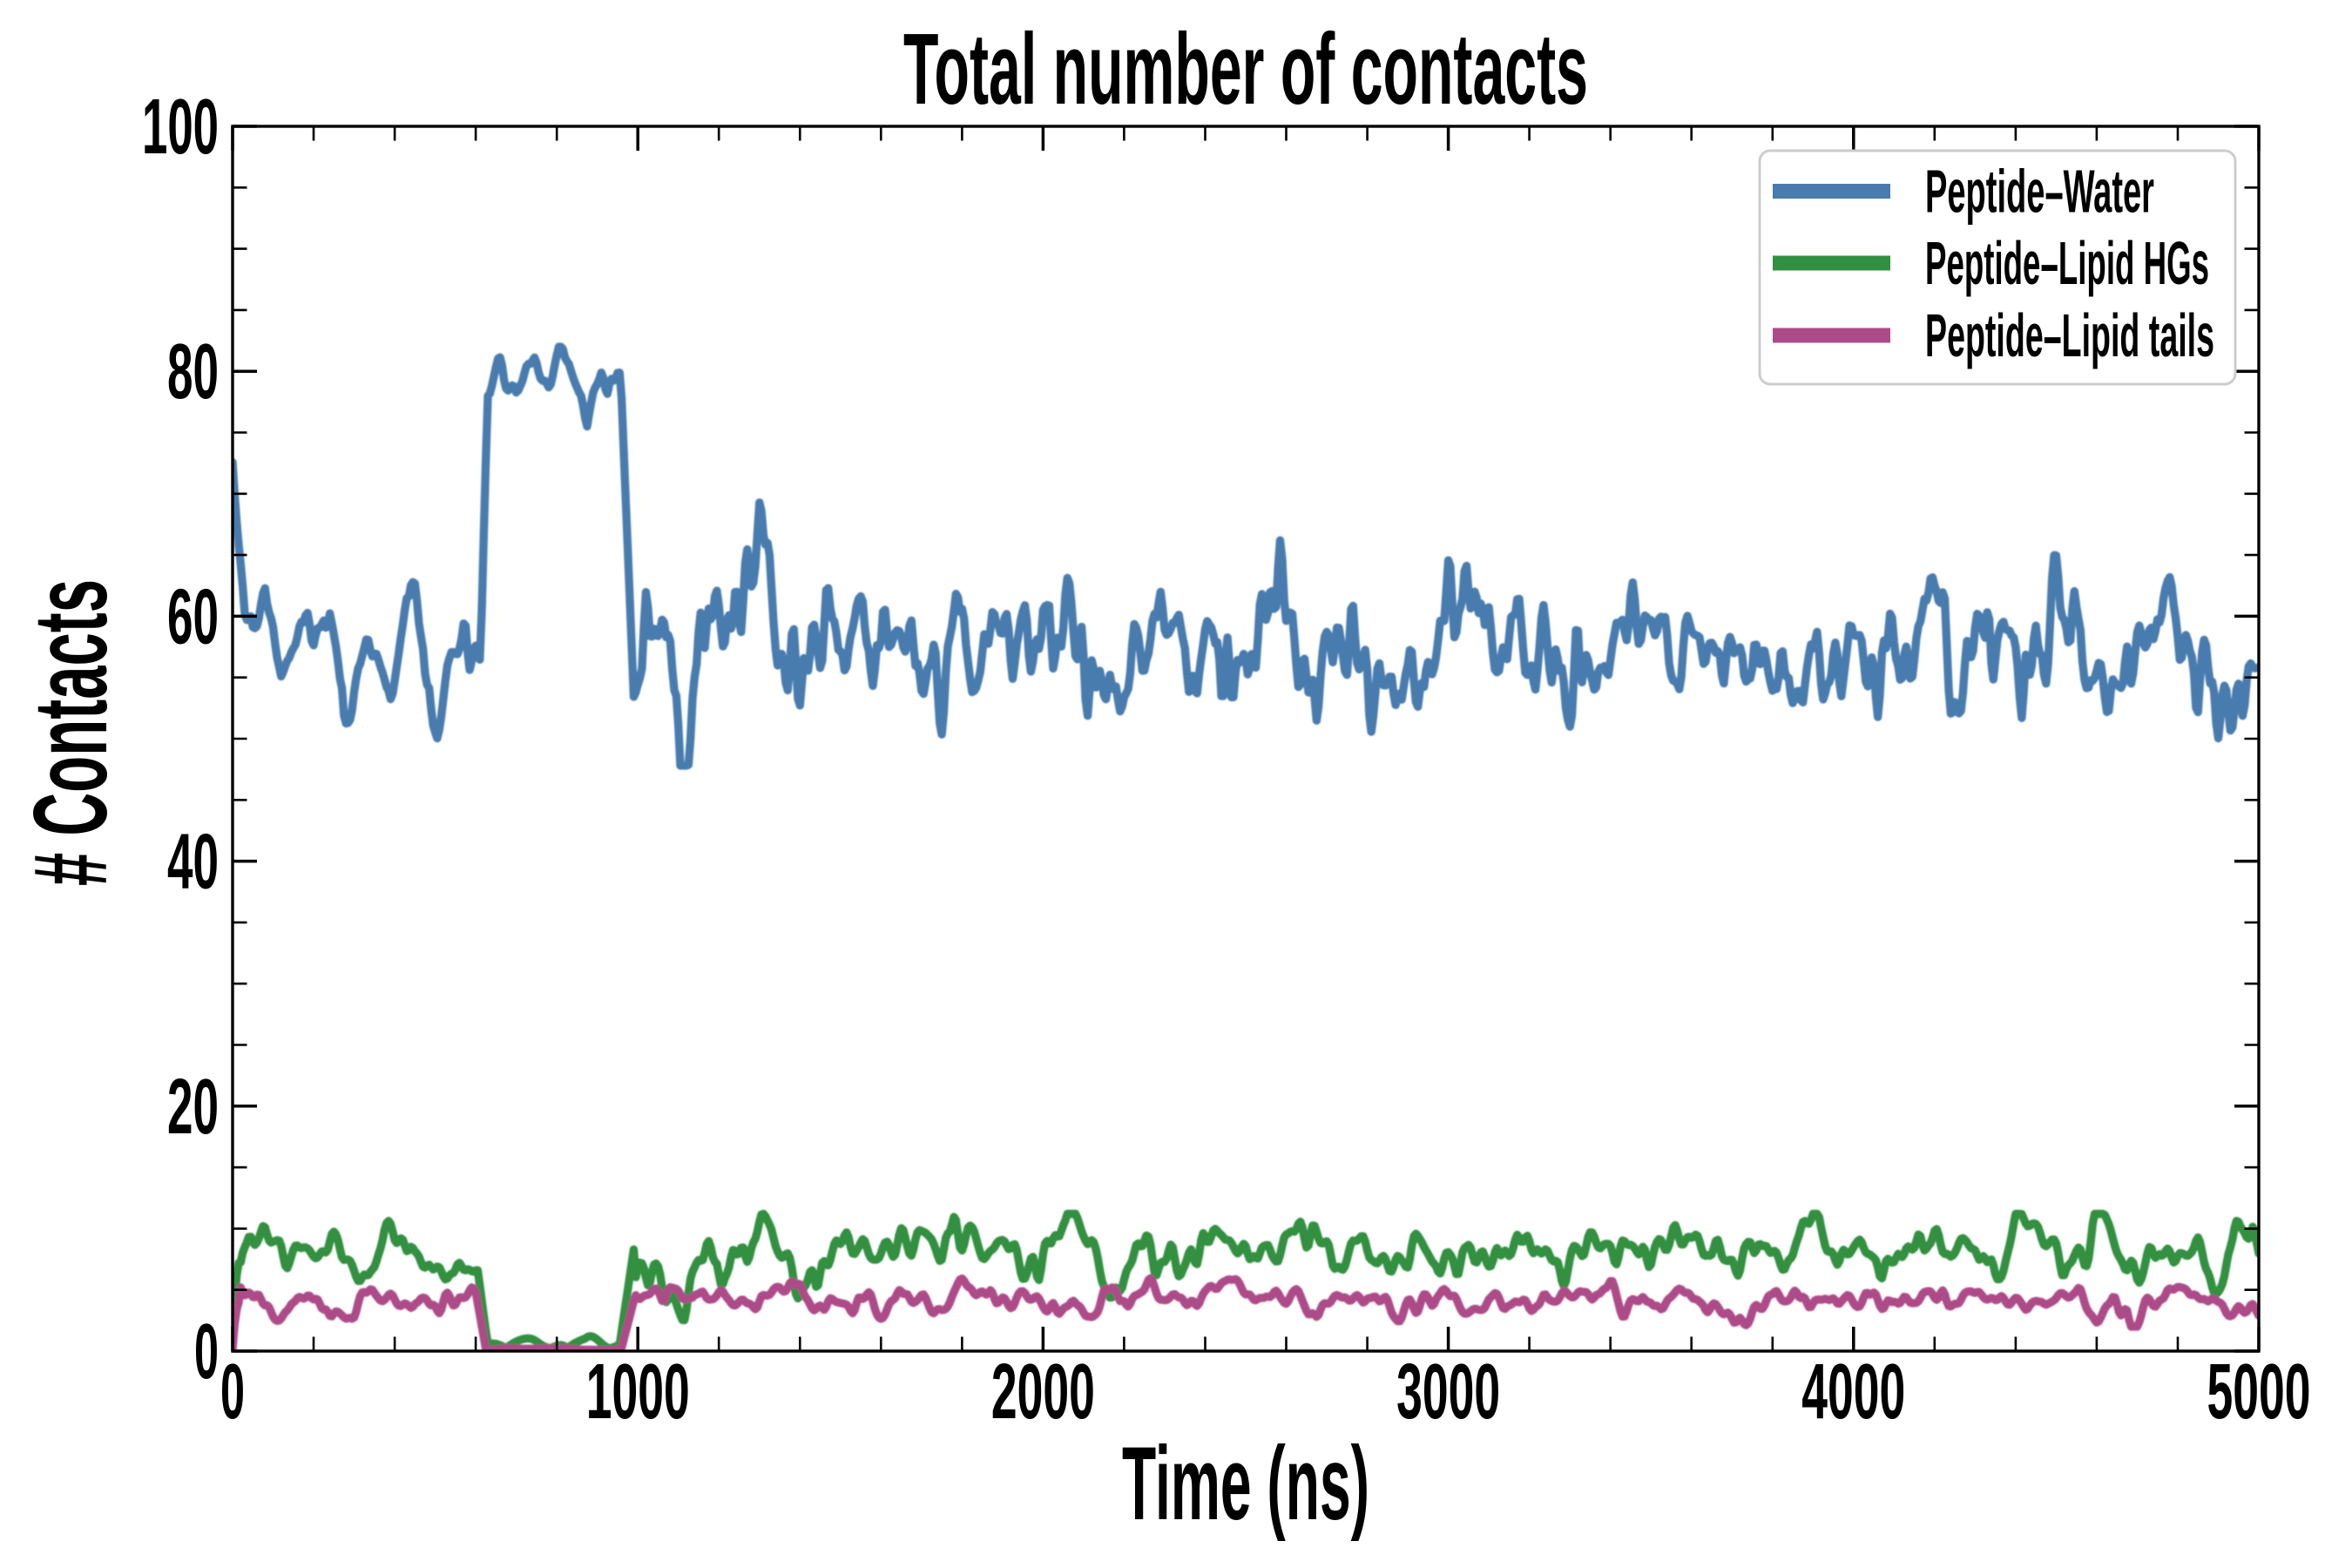 This screenshot has width=2352, height=1568. What do you see at coordinates (2069, 335) in the screenshot?
I see `svg-text: Peptide–Lipid tails` at bounding box center [2069, 335].